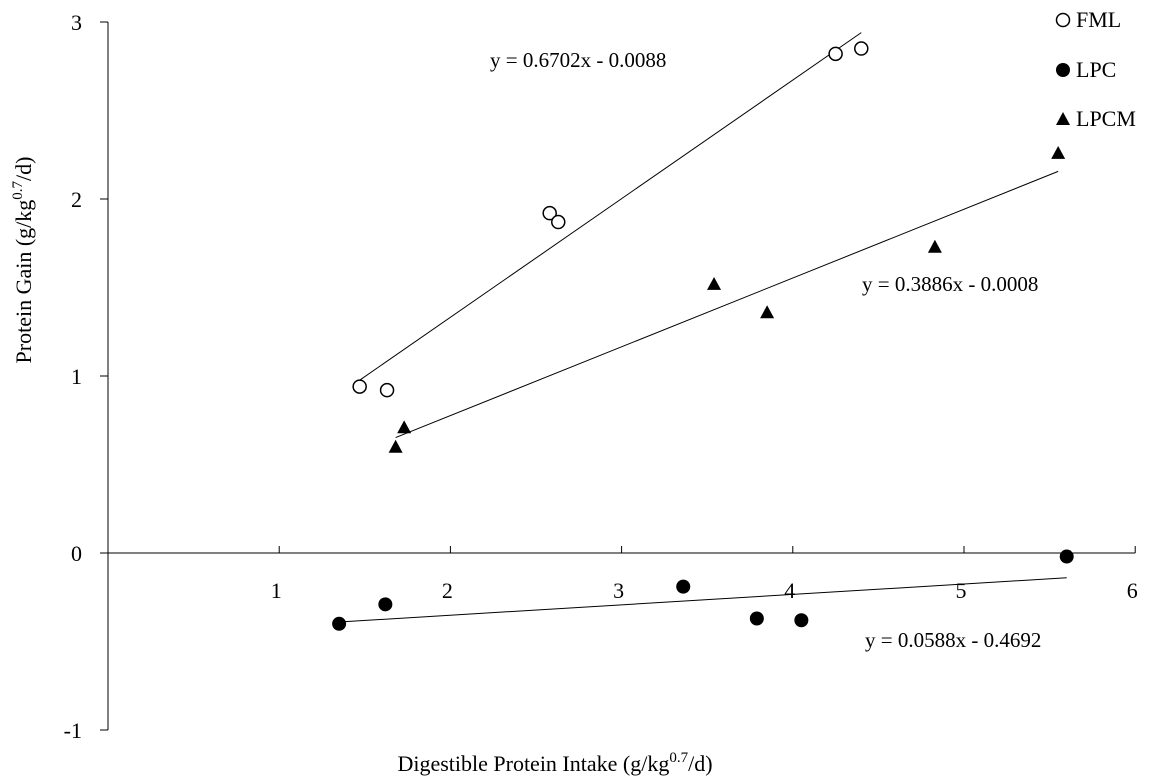 Image resolution: width=1165 pixels, height=783 pixels. I want to click on y-tick-label: 0, so click(76, 553).